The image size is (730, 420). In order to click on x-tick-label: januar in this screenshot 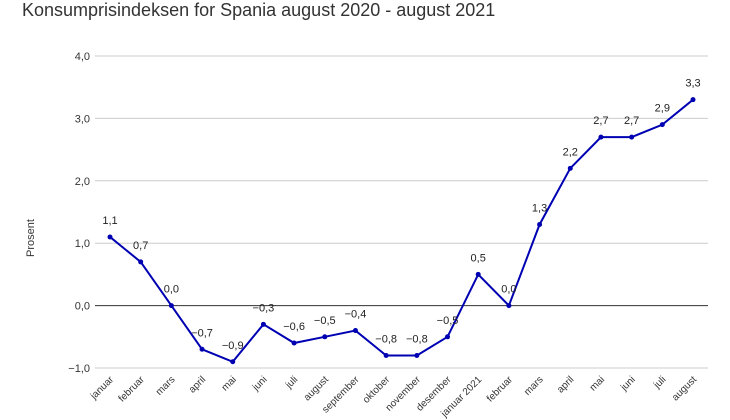, I will do `click(102, 388)`.